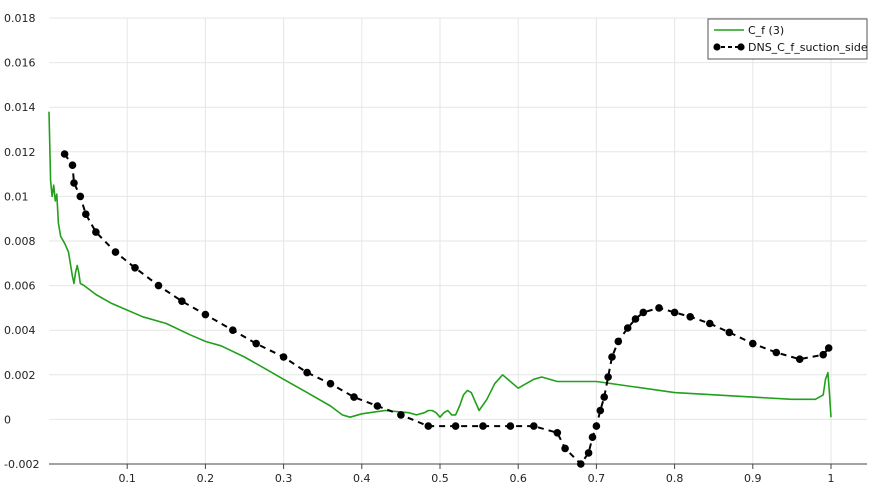 Image resolution: width=889 pixels, height=492 pixels. Describe the element at coordinates (753, 478) in the screenshot. I see `x-tick-label: 0.9` at that location.